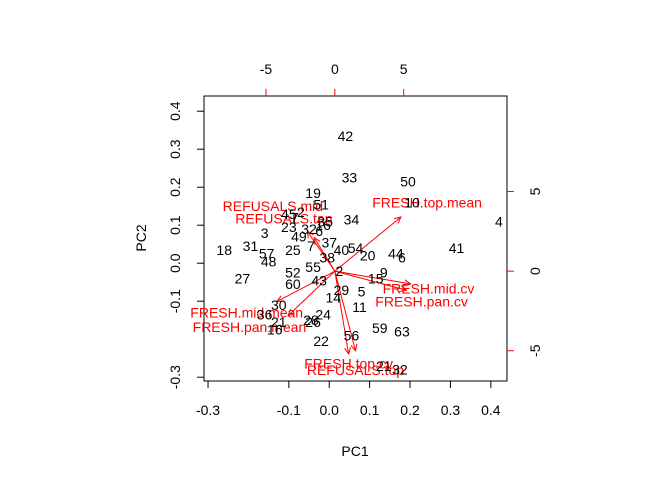 The height and width of the screenshot is (480, 672). Describe the element at coordinates (319, 280) in the screenshot. I see `observation-label: 43` at that location.